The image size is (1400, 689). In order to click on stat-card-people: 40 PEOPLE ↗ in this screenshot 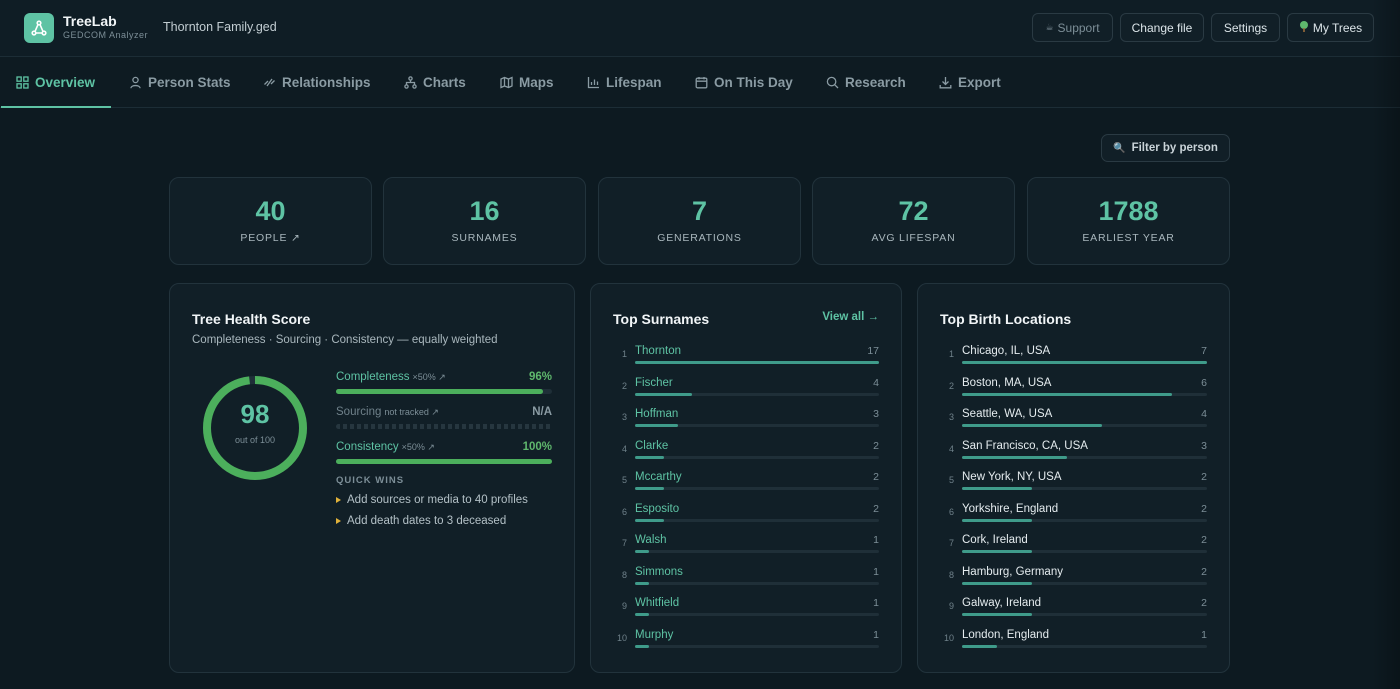, I will do `click(270, 221)`.